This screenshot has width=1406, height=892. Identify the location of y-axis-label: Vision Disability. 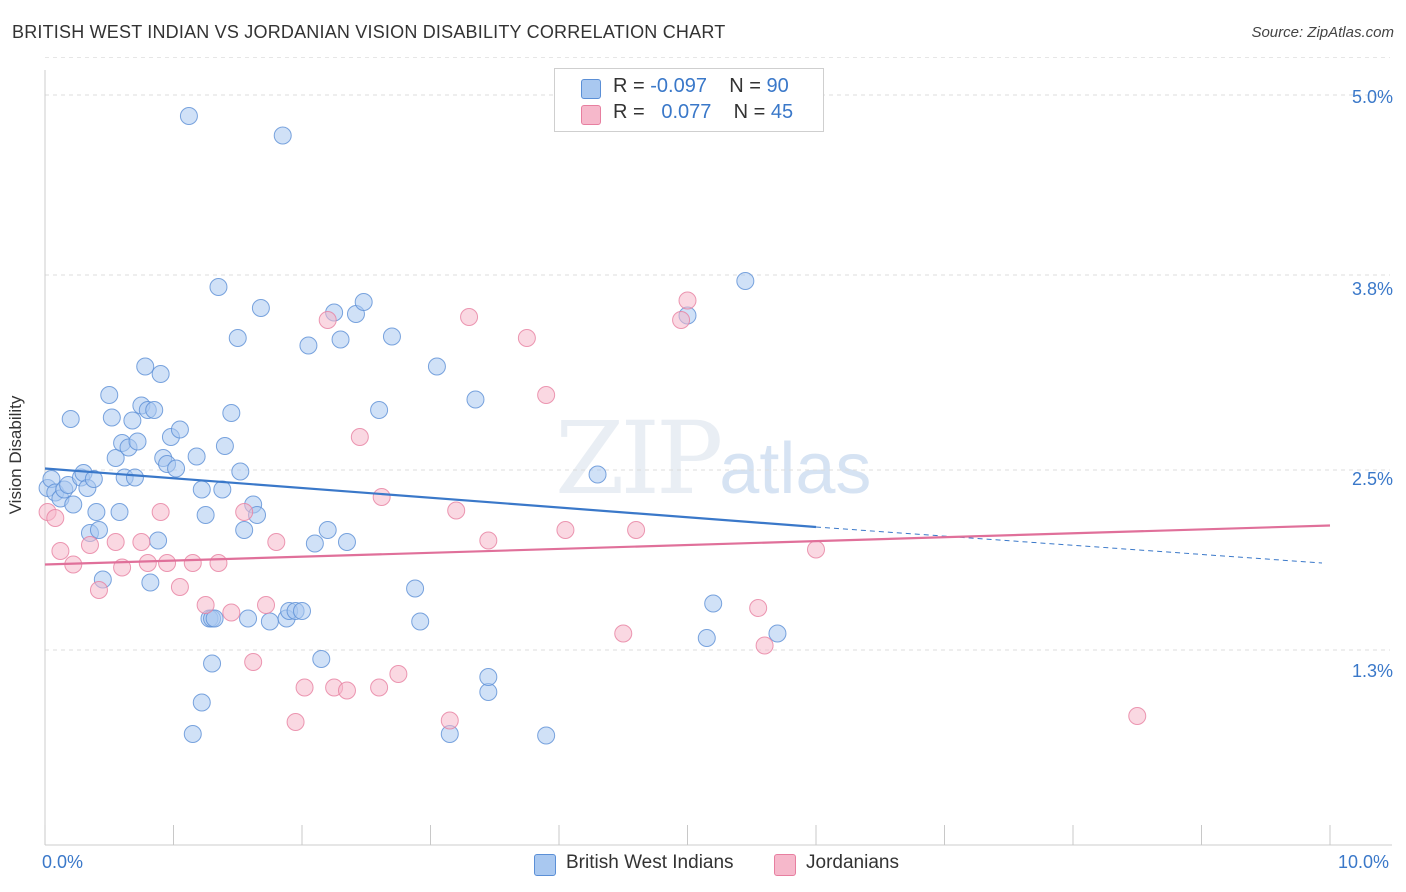
(15, 455).